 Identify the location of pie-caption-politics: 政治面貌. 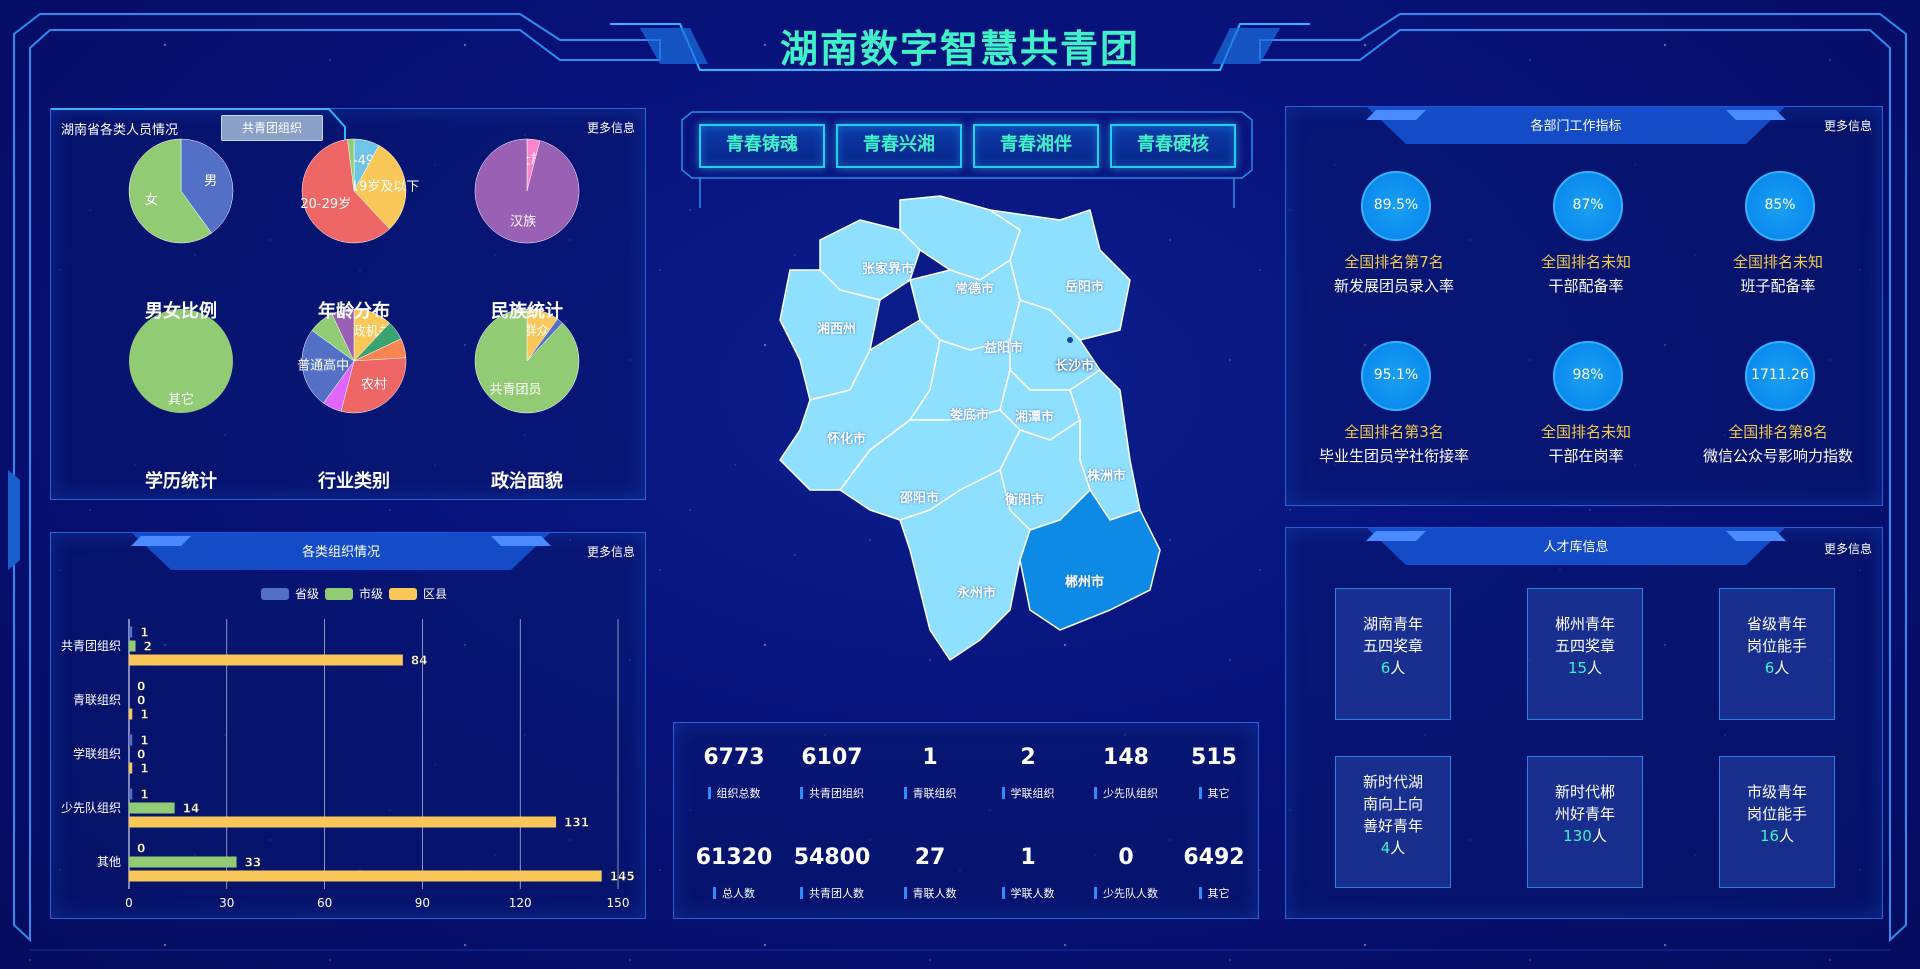
(527, 481).